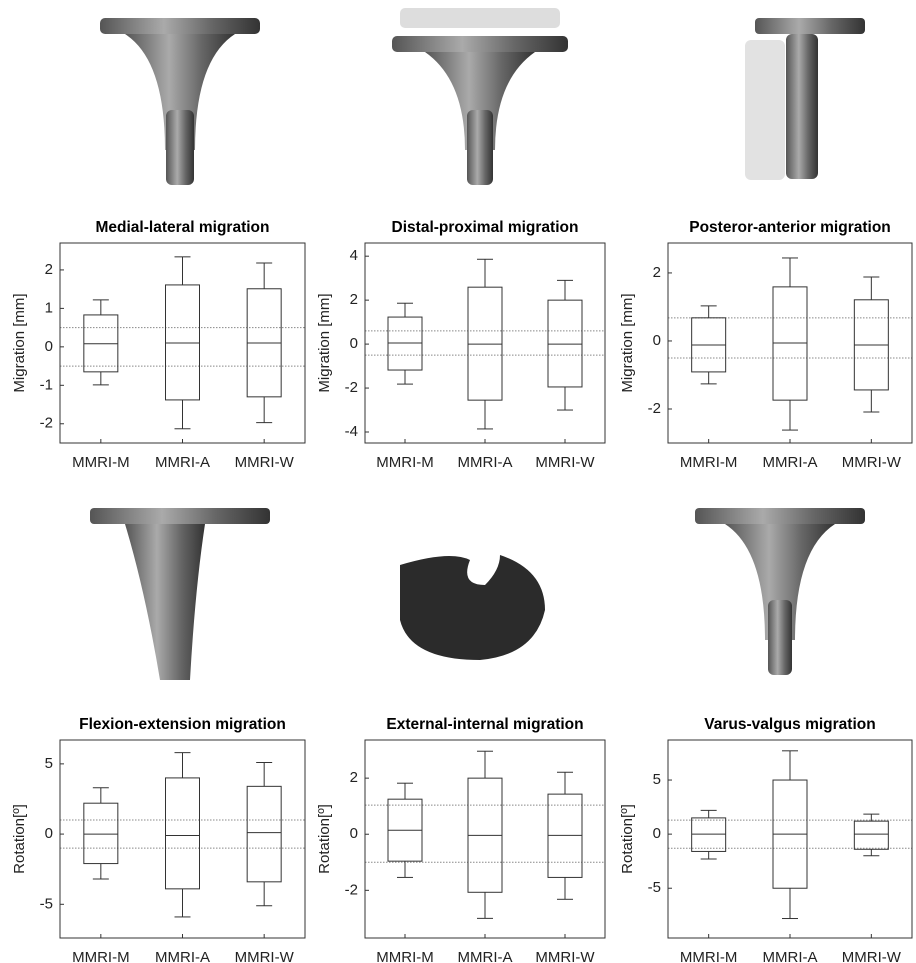 This screenshot has height=963, width=916. What do you see at coordinates (484, 724) in the screenshot?
I see `chart-title: External-internal migration` at bounding box center [484, 724].